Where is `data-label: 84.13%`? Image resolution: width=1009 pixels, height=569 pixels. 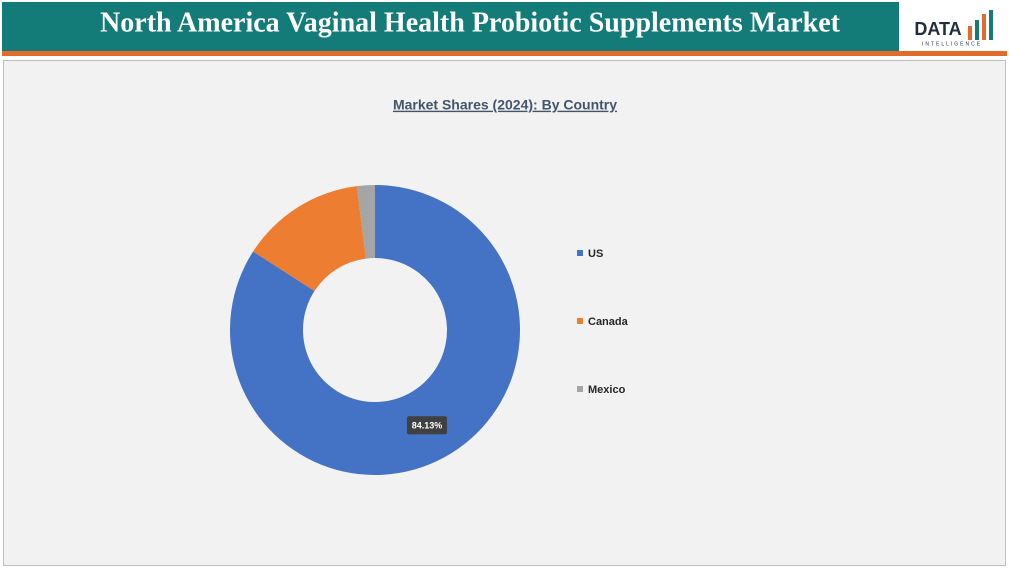 data-label: 84.13% is located at coordinates (427, 426).